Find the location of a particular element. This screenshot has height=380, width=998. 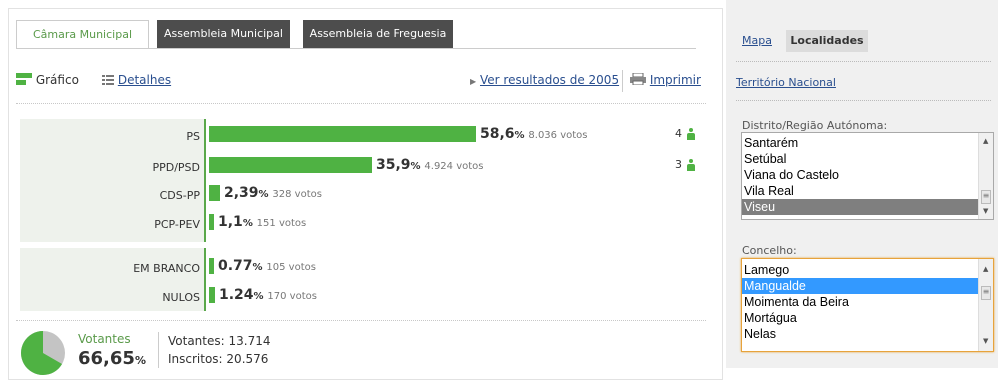

list-option: Viana do Castelo is located at coordinates (791, 175).